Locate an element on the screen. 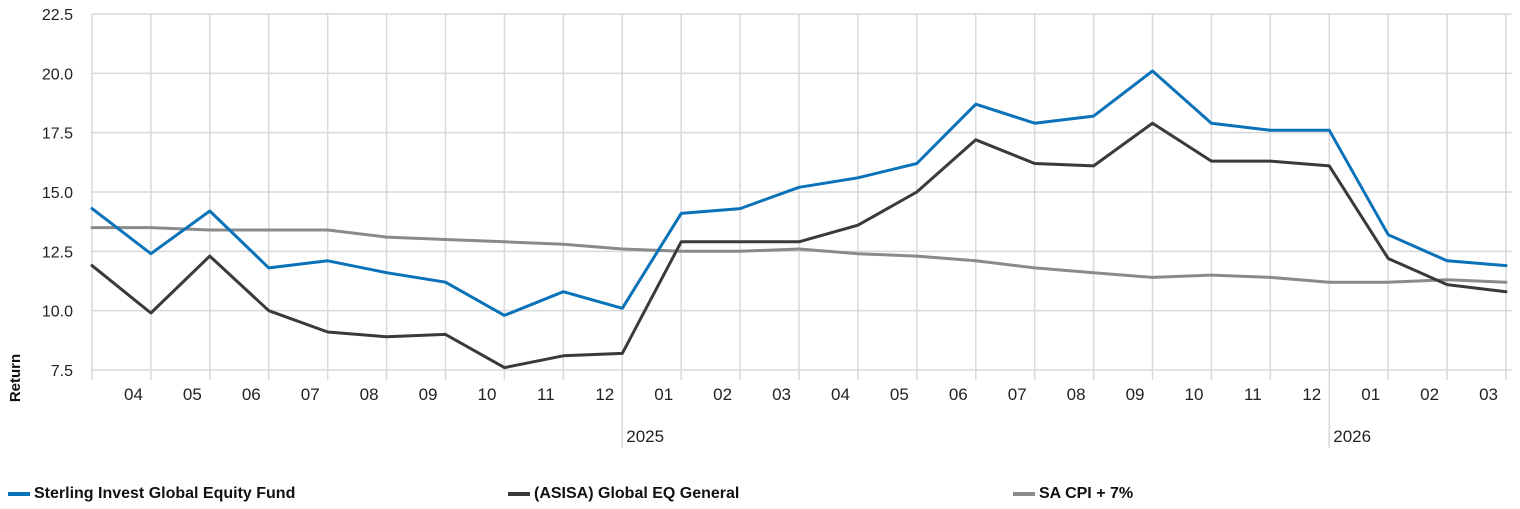 The height and width of the screenshot is (509, 1520). legend-item-category: (ASISA) Global EQ General is located at coordinates (623, 494).